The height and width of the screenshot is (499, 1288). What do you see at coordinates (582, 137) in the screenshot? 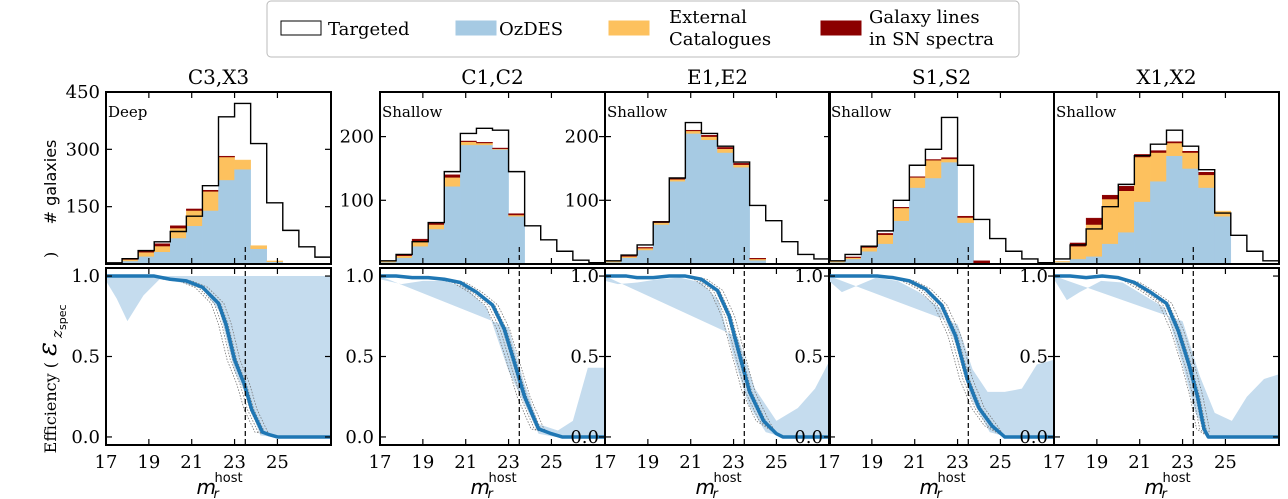
I see `y-tick-label: 200` at bounding box center [582, 137].